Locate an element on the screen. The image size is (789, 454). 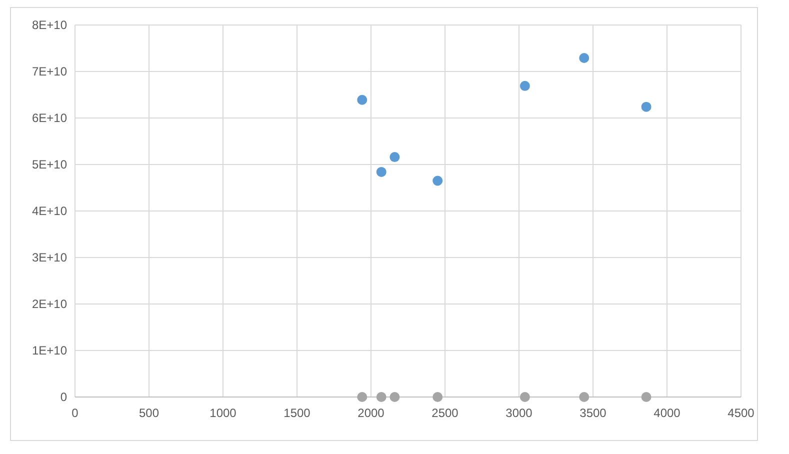
y-tick-label: 3E+10 is located at coordinates (50, 257).